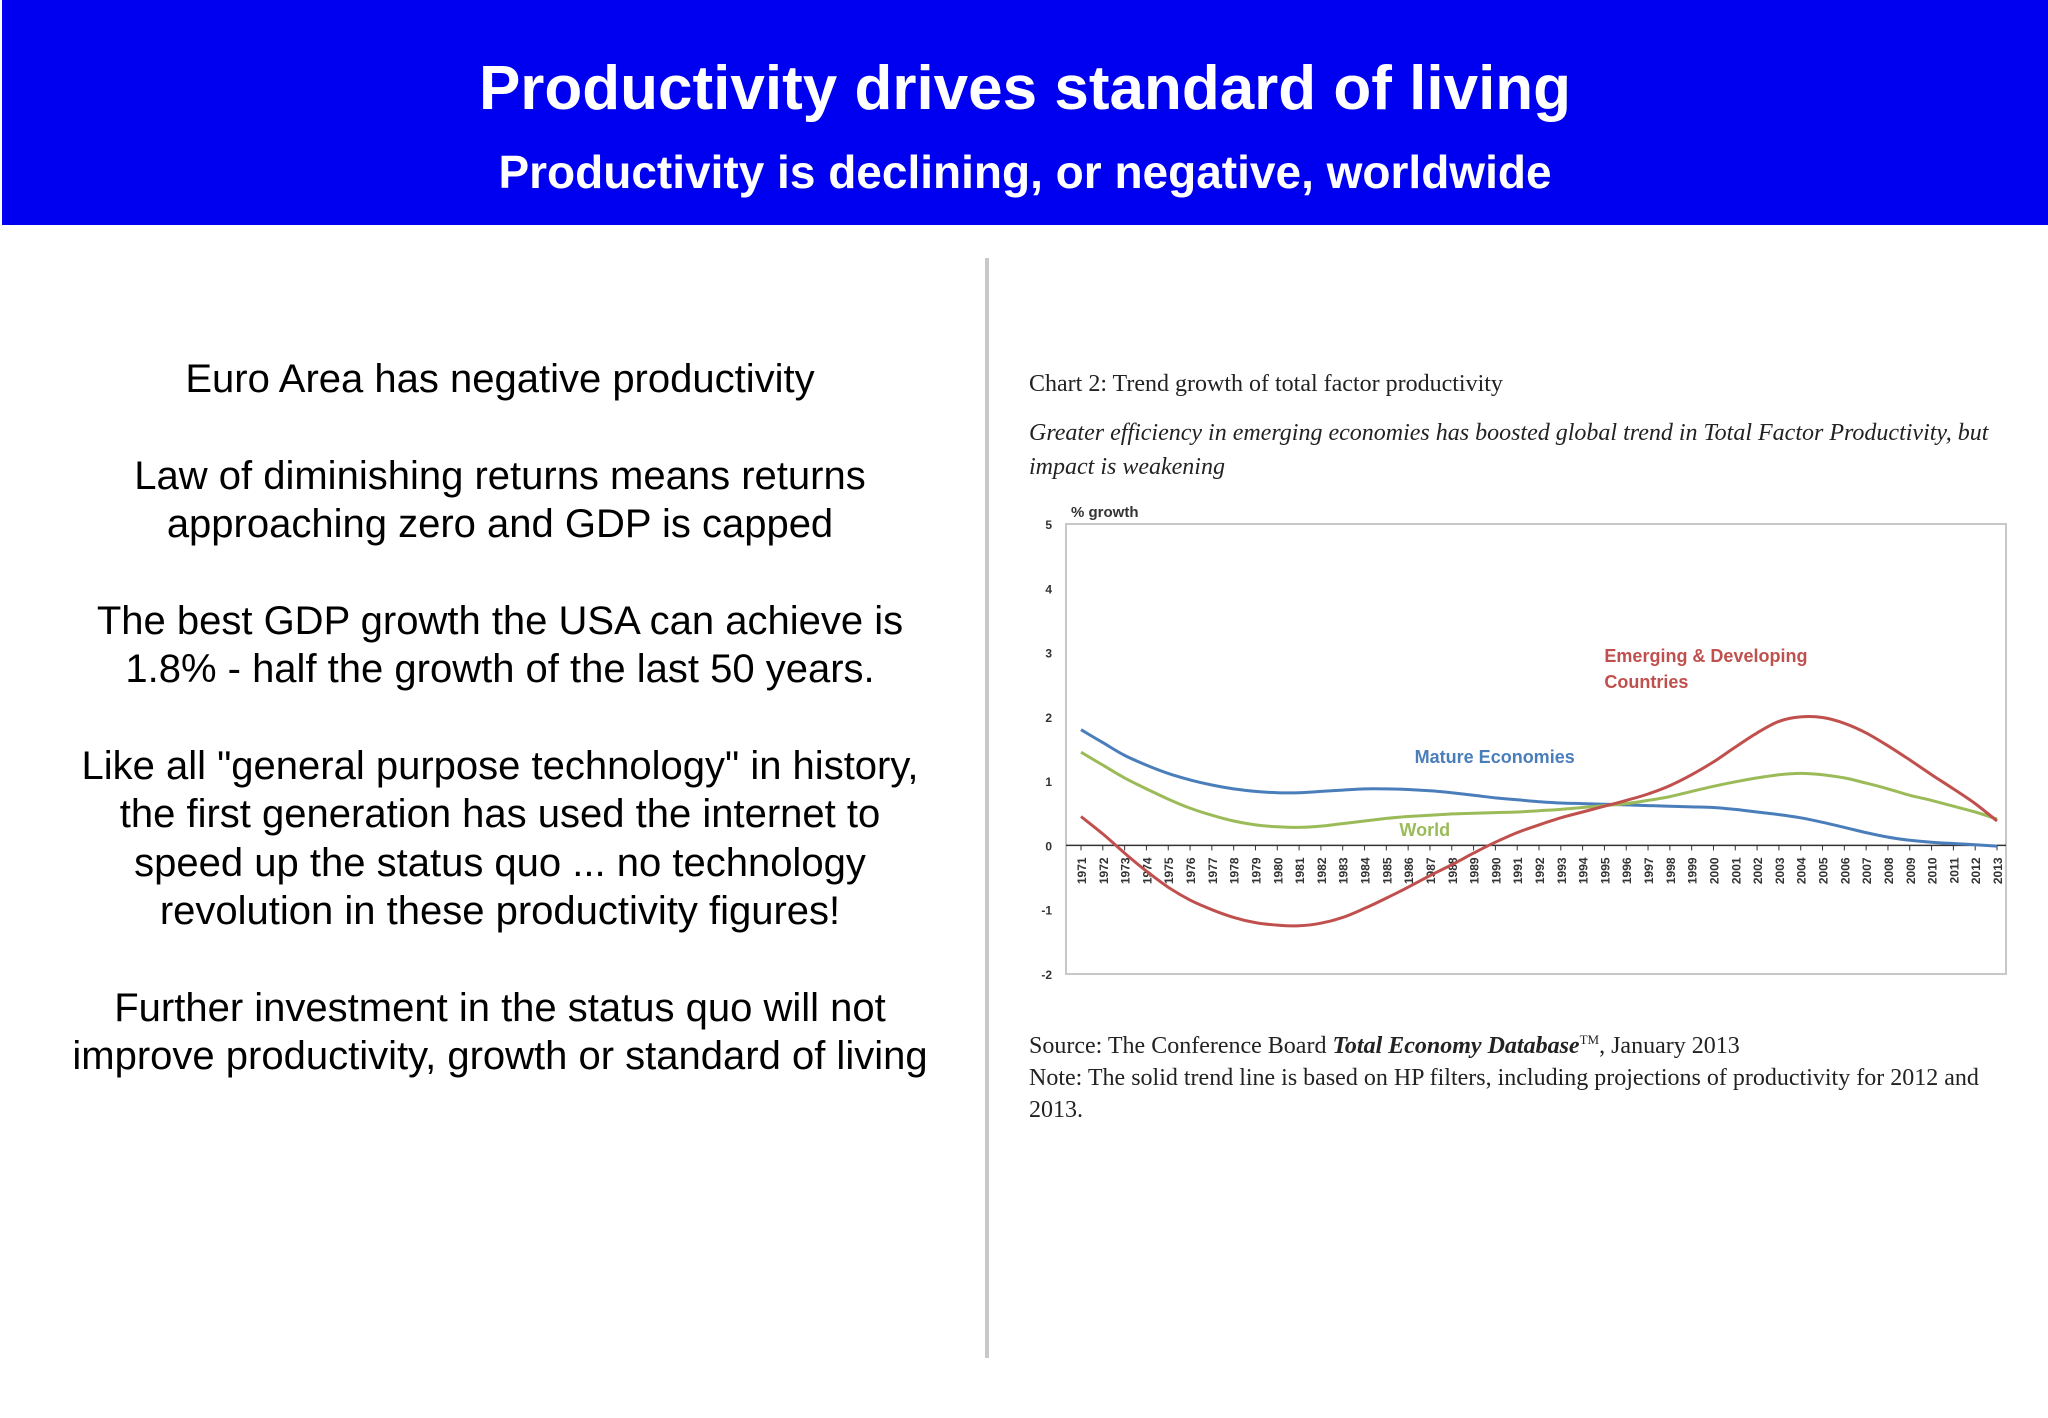 This screenshot has width=2048, height=1418. I want to click on x-tick-label: 2013, so click(1998, 870).